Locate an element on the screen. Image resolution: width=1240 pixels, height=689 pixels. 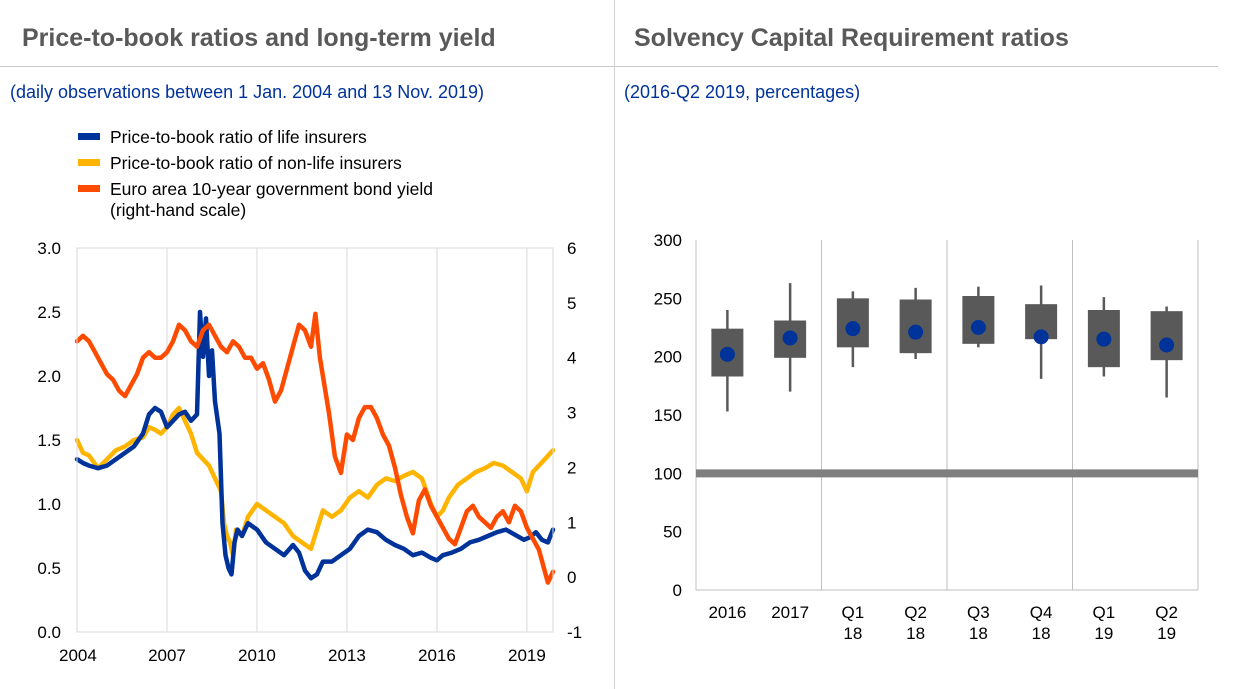
series-line-price-to-book-ratio-of-non-life-insurers is located at coordinates (315, 481).